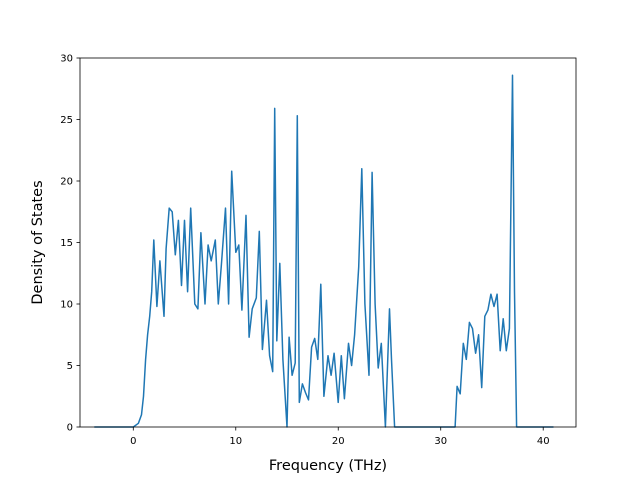  I want to click on y-axis-ticks: 0 5 10 15 20 25 30, so click(70, 244).